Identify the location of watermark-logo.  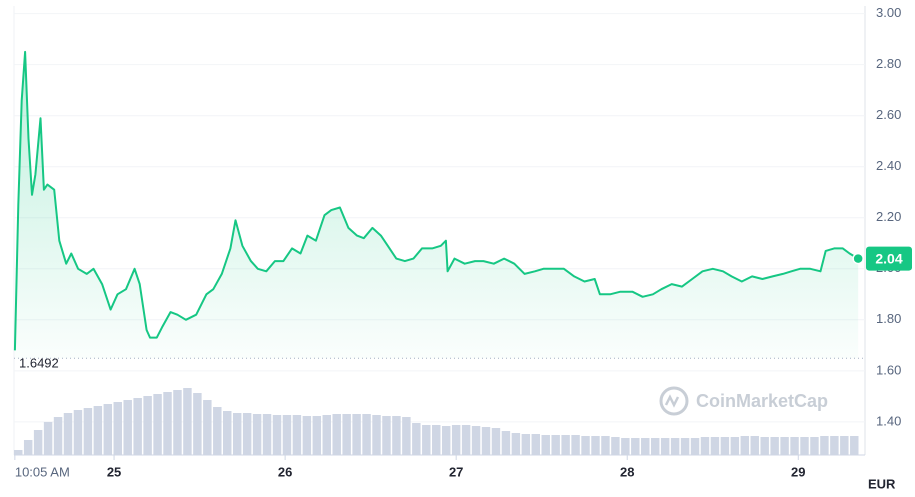
(674, 401).